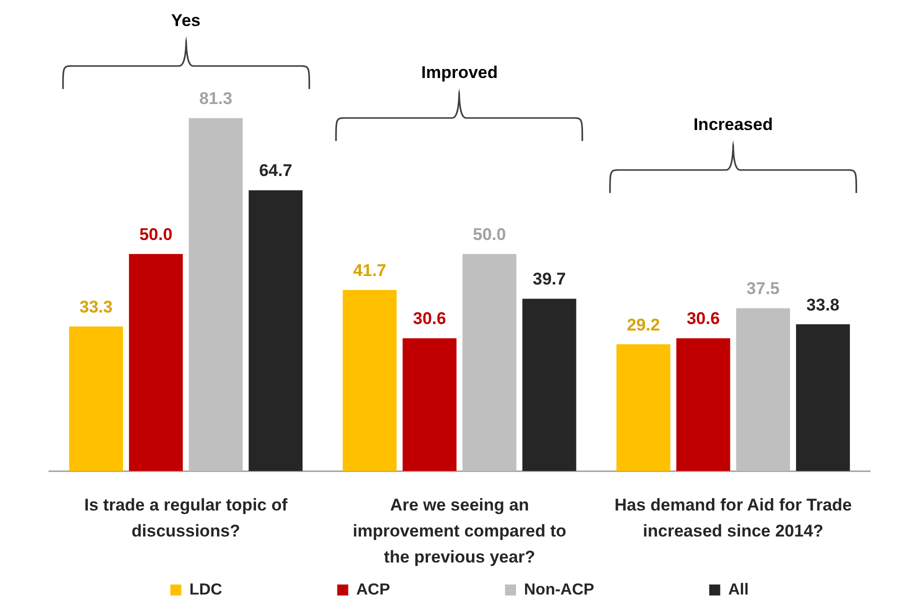 The height and width of the screenshot is (607, 904). I want to click on x-tick-label: Is trade a regular topic of discussions?, so click(186, 518).